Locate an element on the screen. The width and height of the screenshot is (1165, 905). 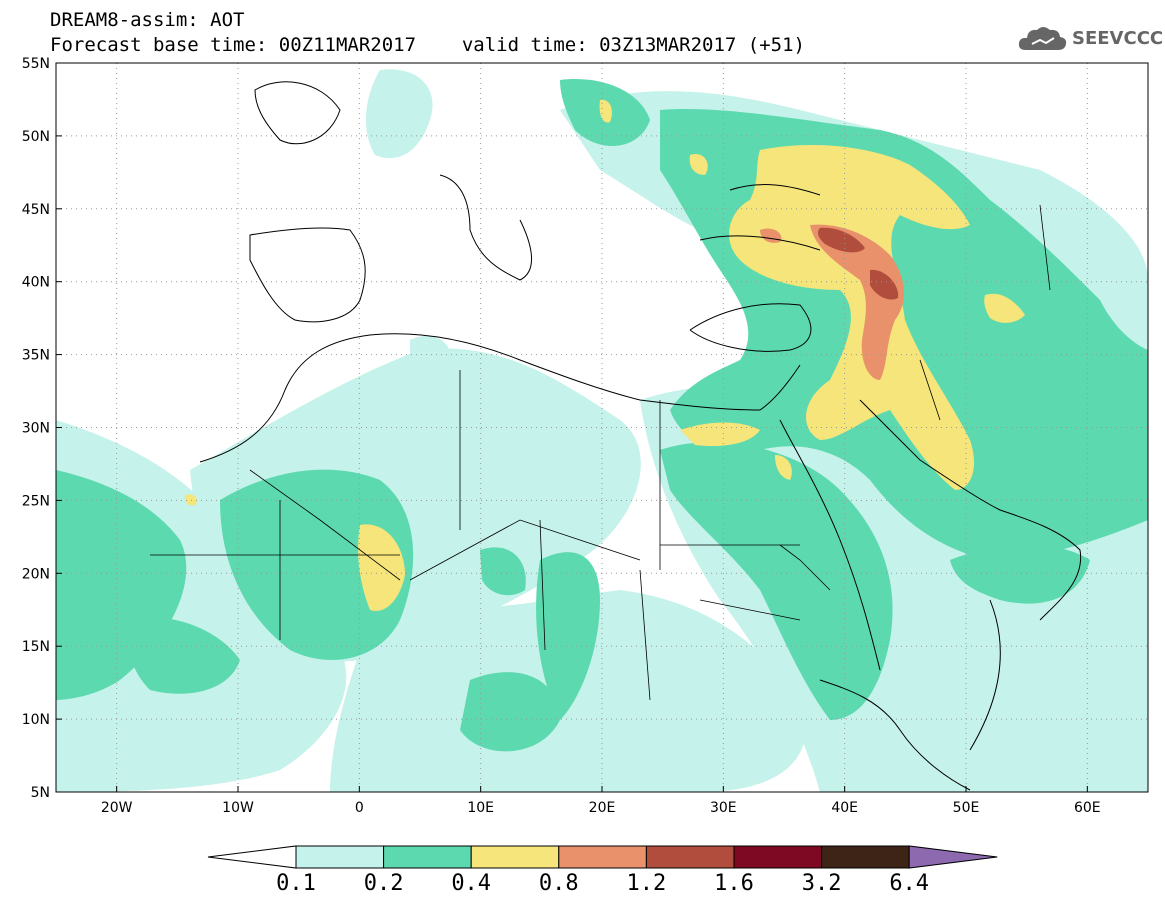
colorbar-label: 0.8 is located at coordinates (559, 883).